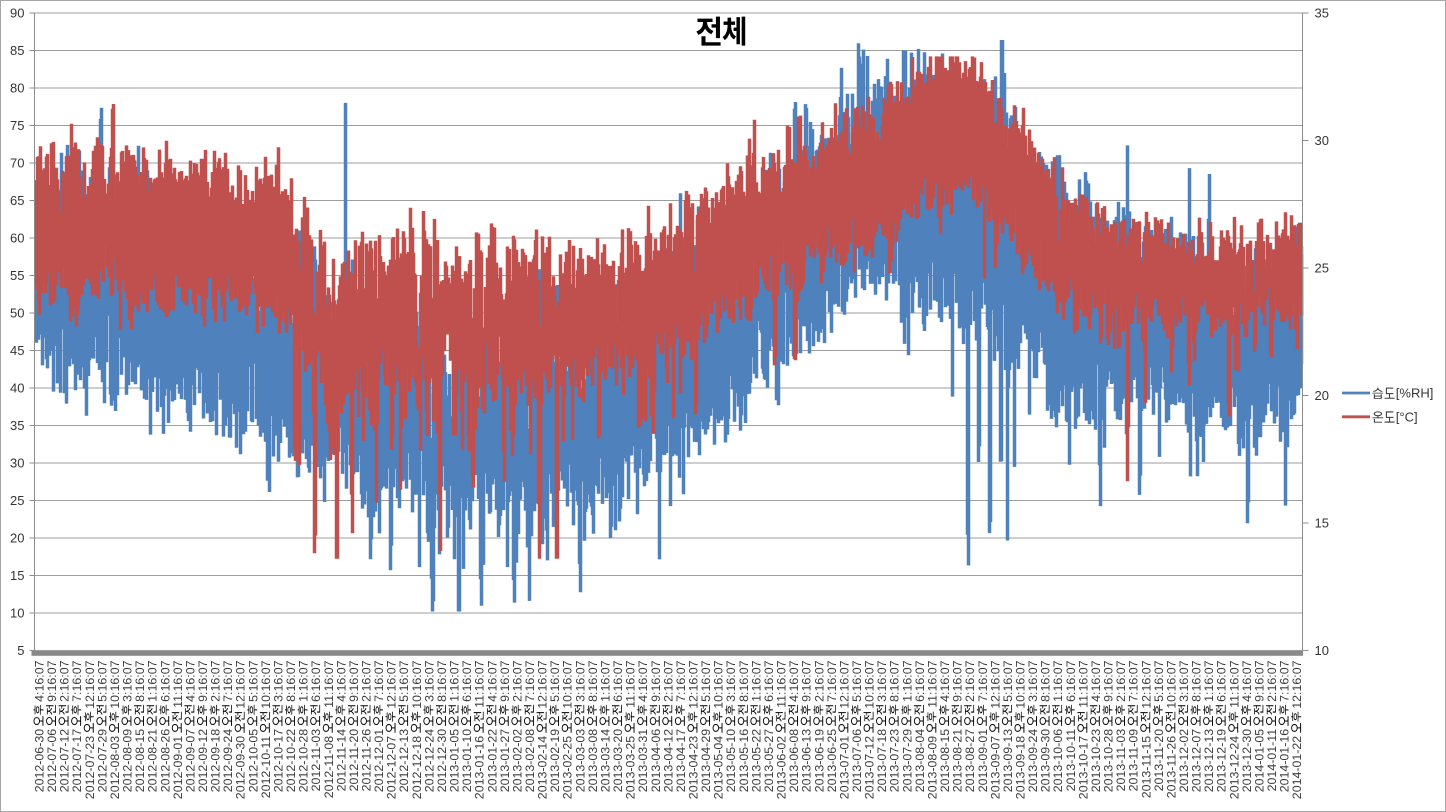  Describe the element at coordinates (555, 726) in the screenshot. I see `svg-text: 5:16:072013-02-19` at that location.